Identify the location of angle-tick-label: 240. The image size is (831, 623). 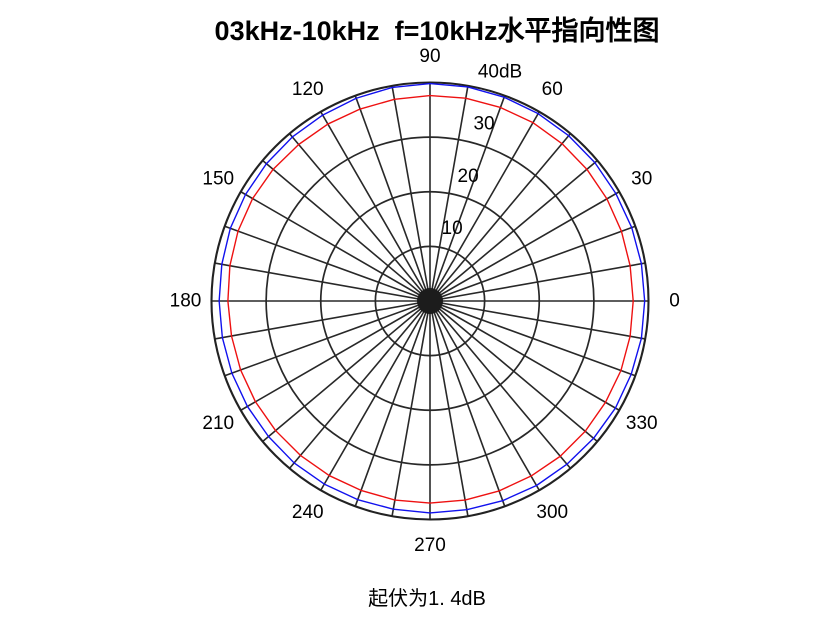
(308, 512).